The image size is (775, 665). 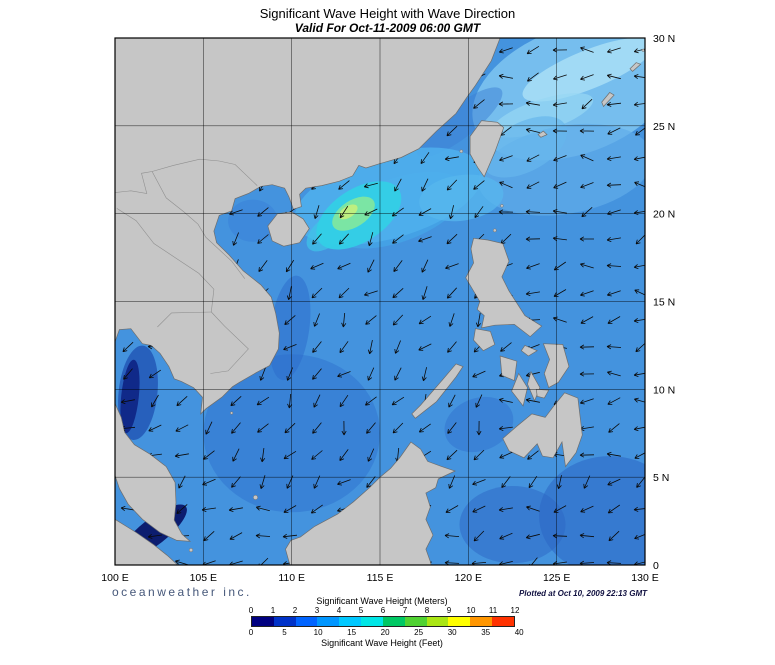 What do you see at coordinates (317, 610) in the screenshot?
I see `meters-tick-label: 3` at bounding box center [317, 610].